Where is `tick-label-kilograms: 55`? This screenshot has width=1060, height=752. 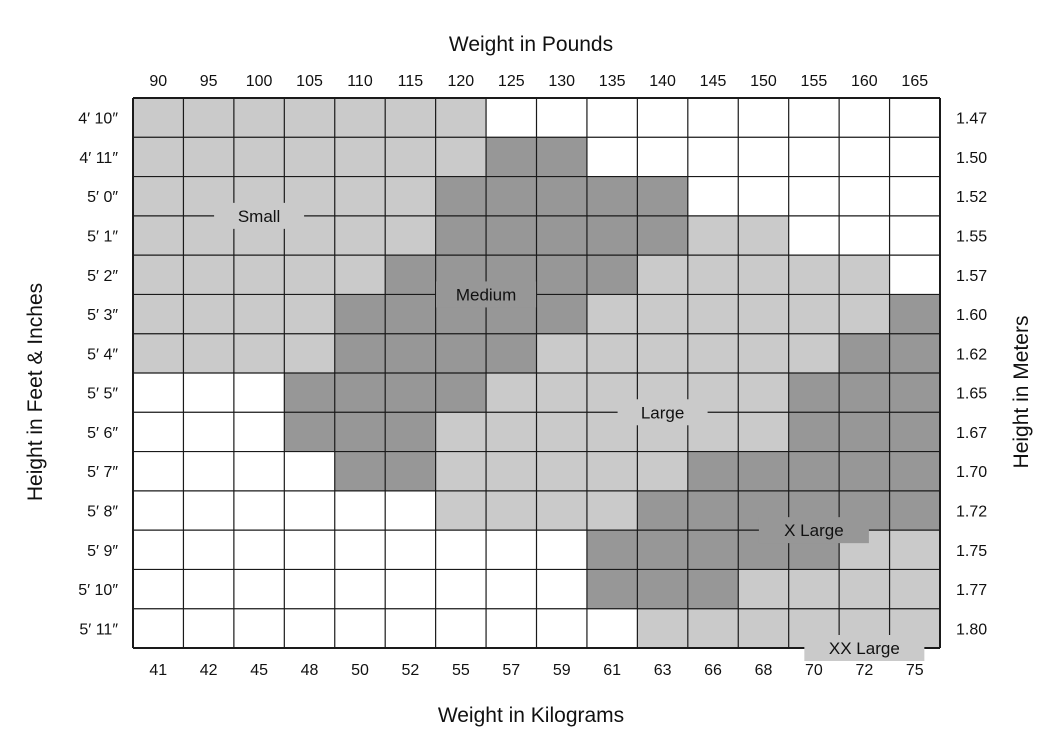
tick-label-kilograms: 55 is located at coordinates (461, 670).